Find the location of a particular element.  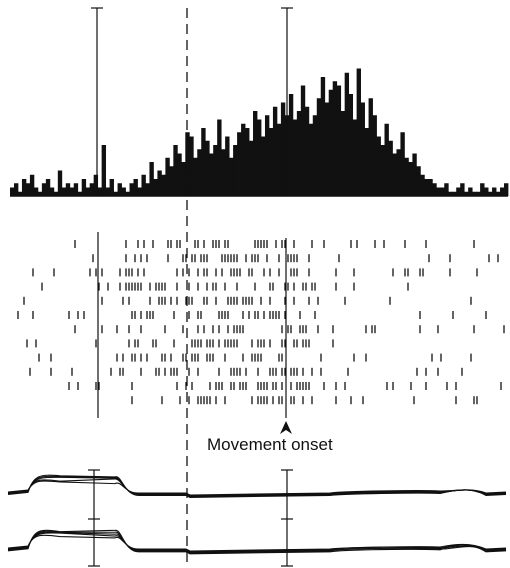

movement-traces is located at coordinates (257, 514).